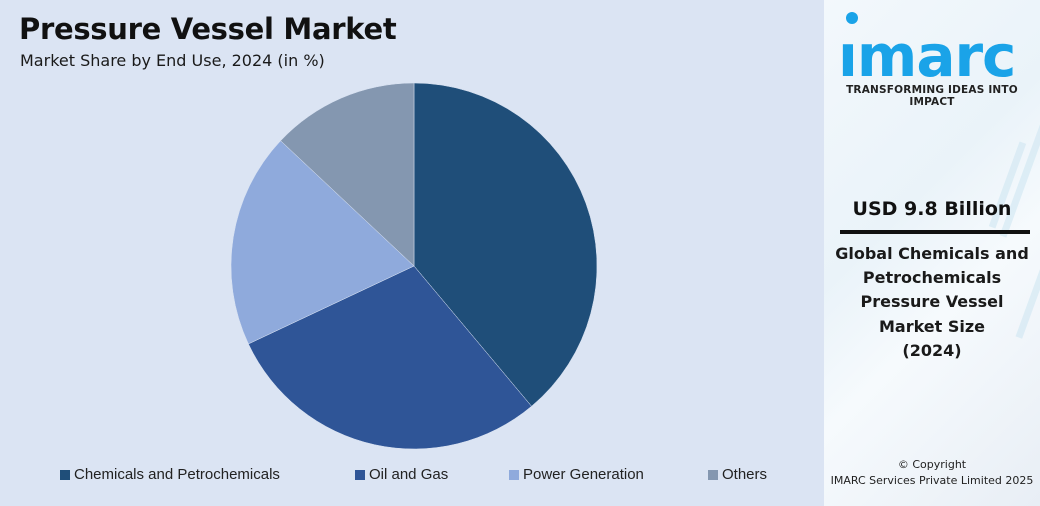  Describe the element at coordinates (347, 174) in the screenshot. I see `pie-slice-others` at that location.